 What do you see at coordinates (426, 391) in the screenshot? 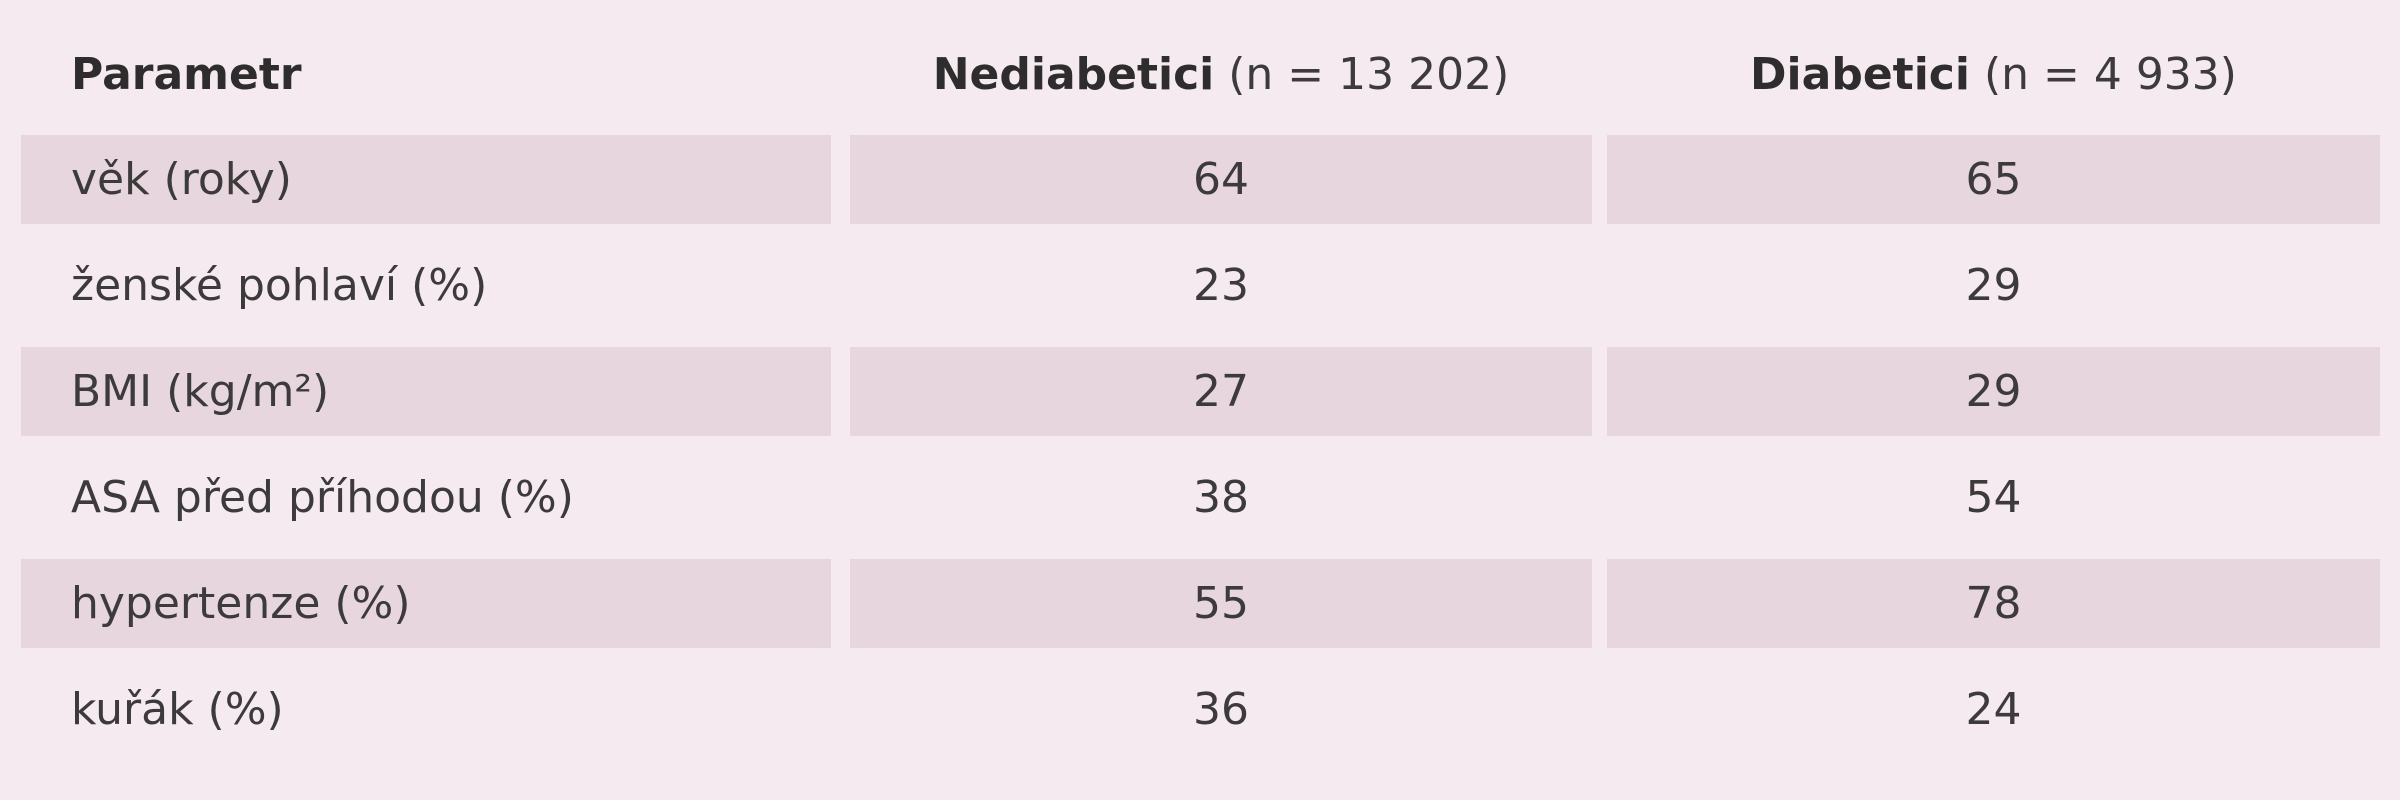
I see `row-label: BMI (kg/m²)` at bounding box center [426, 391].